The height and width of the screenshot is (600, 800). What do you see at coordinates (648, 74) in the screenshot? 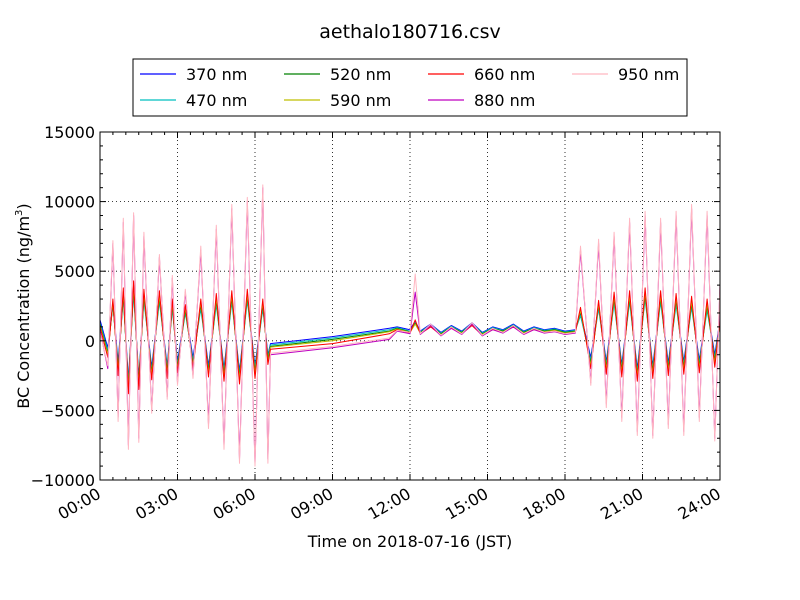
I see `legend-label-7: 950 nm` at bounding box center [648, 74].